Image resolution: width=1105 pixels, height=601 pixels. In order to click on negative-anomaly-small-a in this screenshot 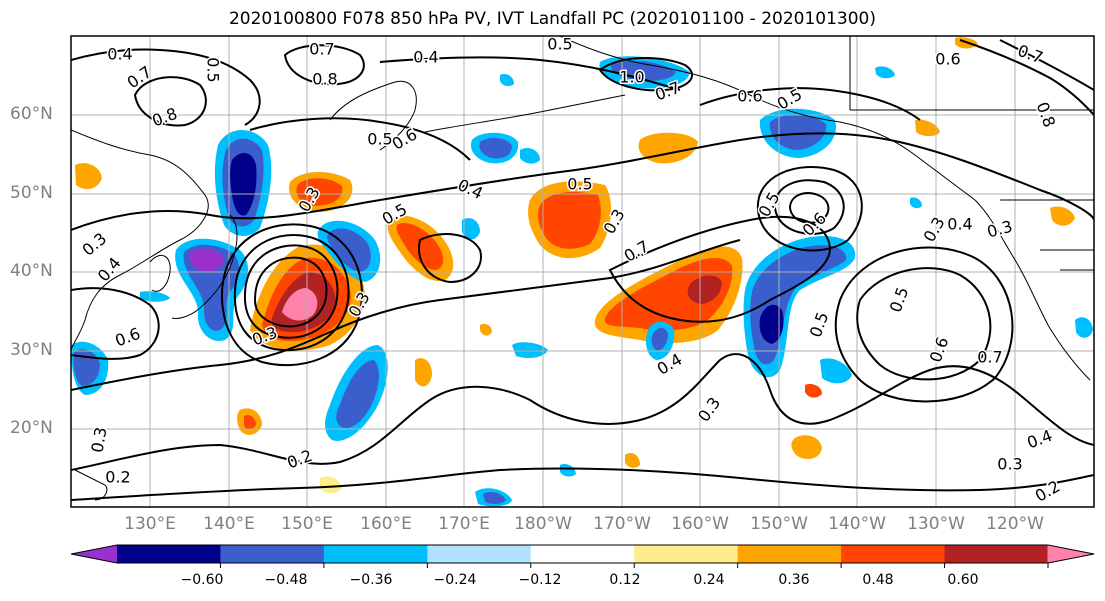, I will do `click(885, 72)`.